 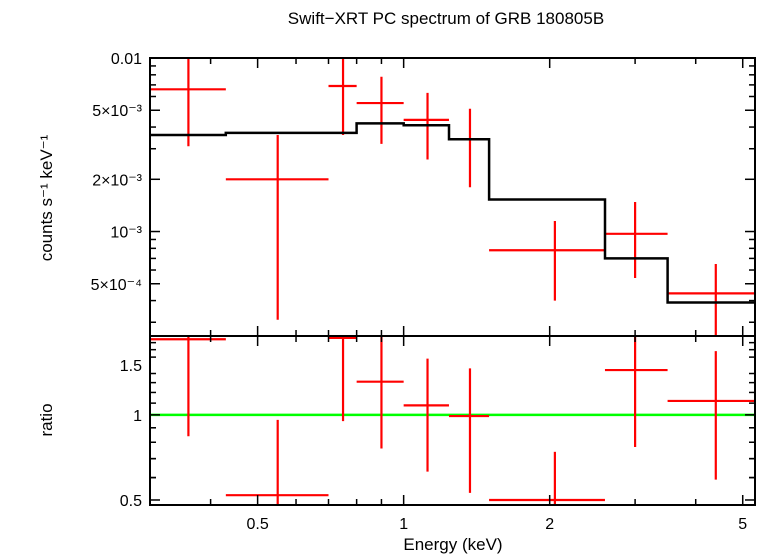 I want to click on y-tick-label: 1, so click(x=137, y=416).